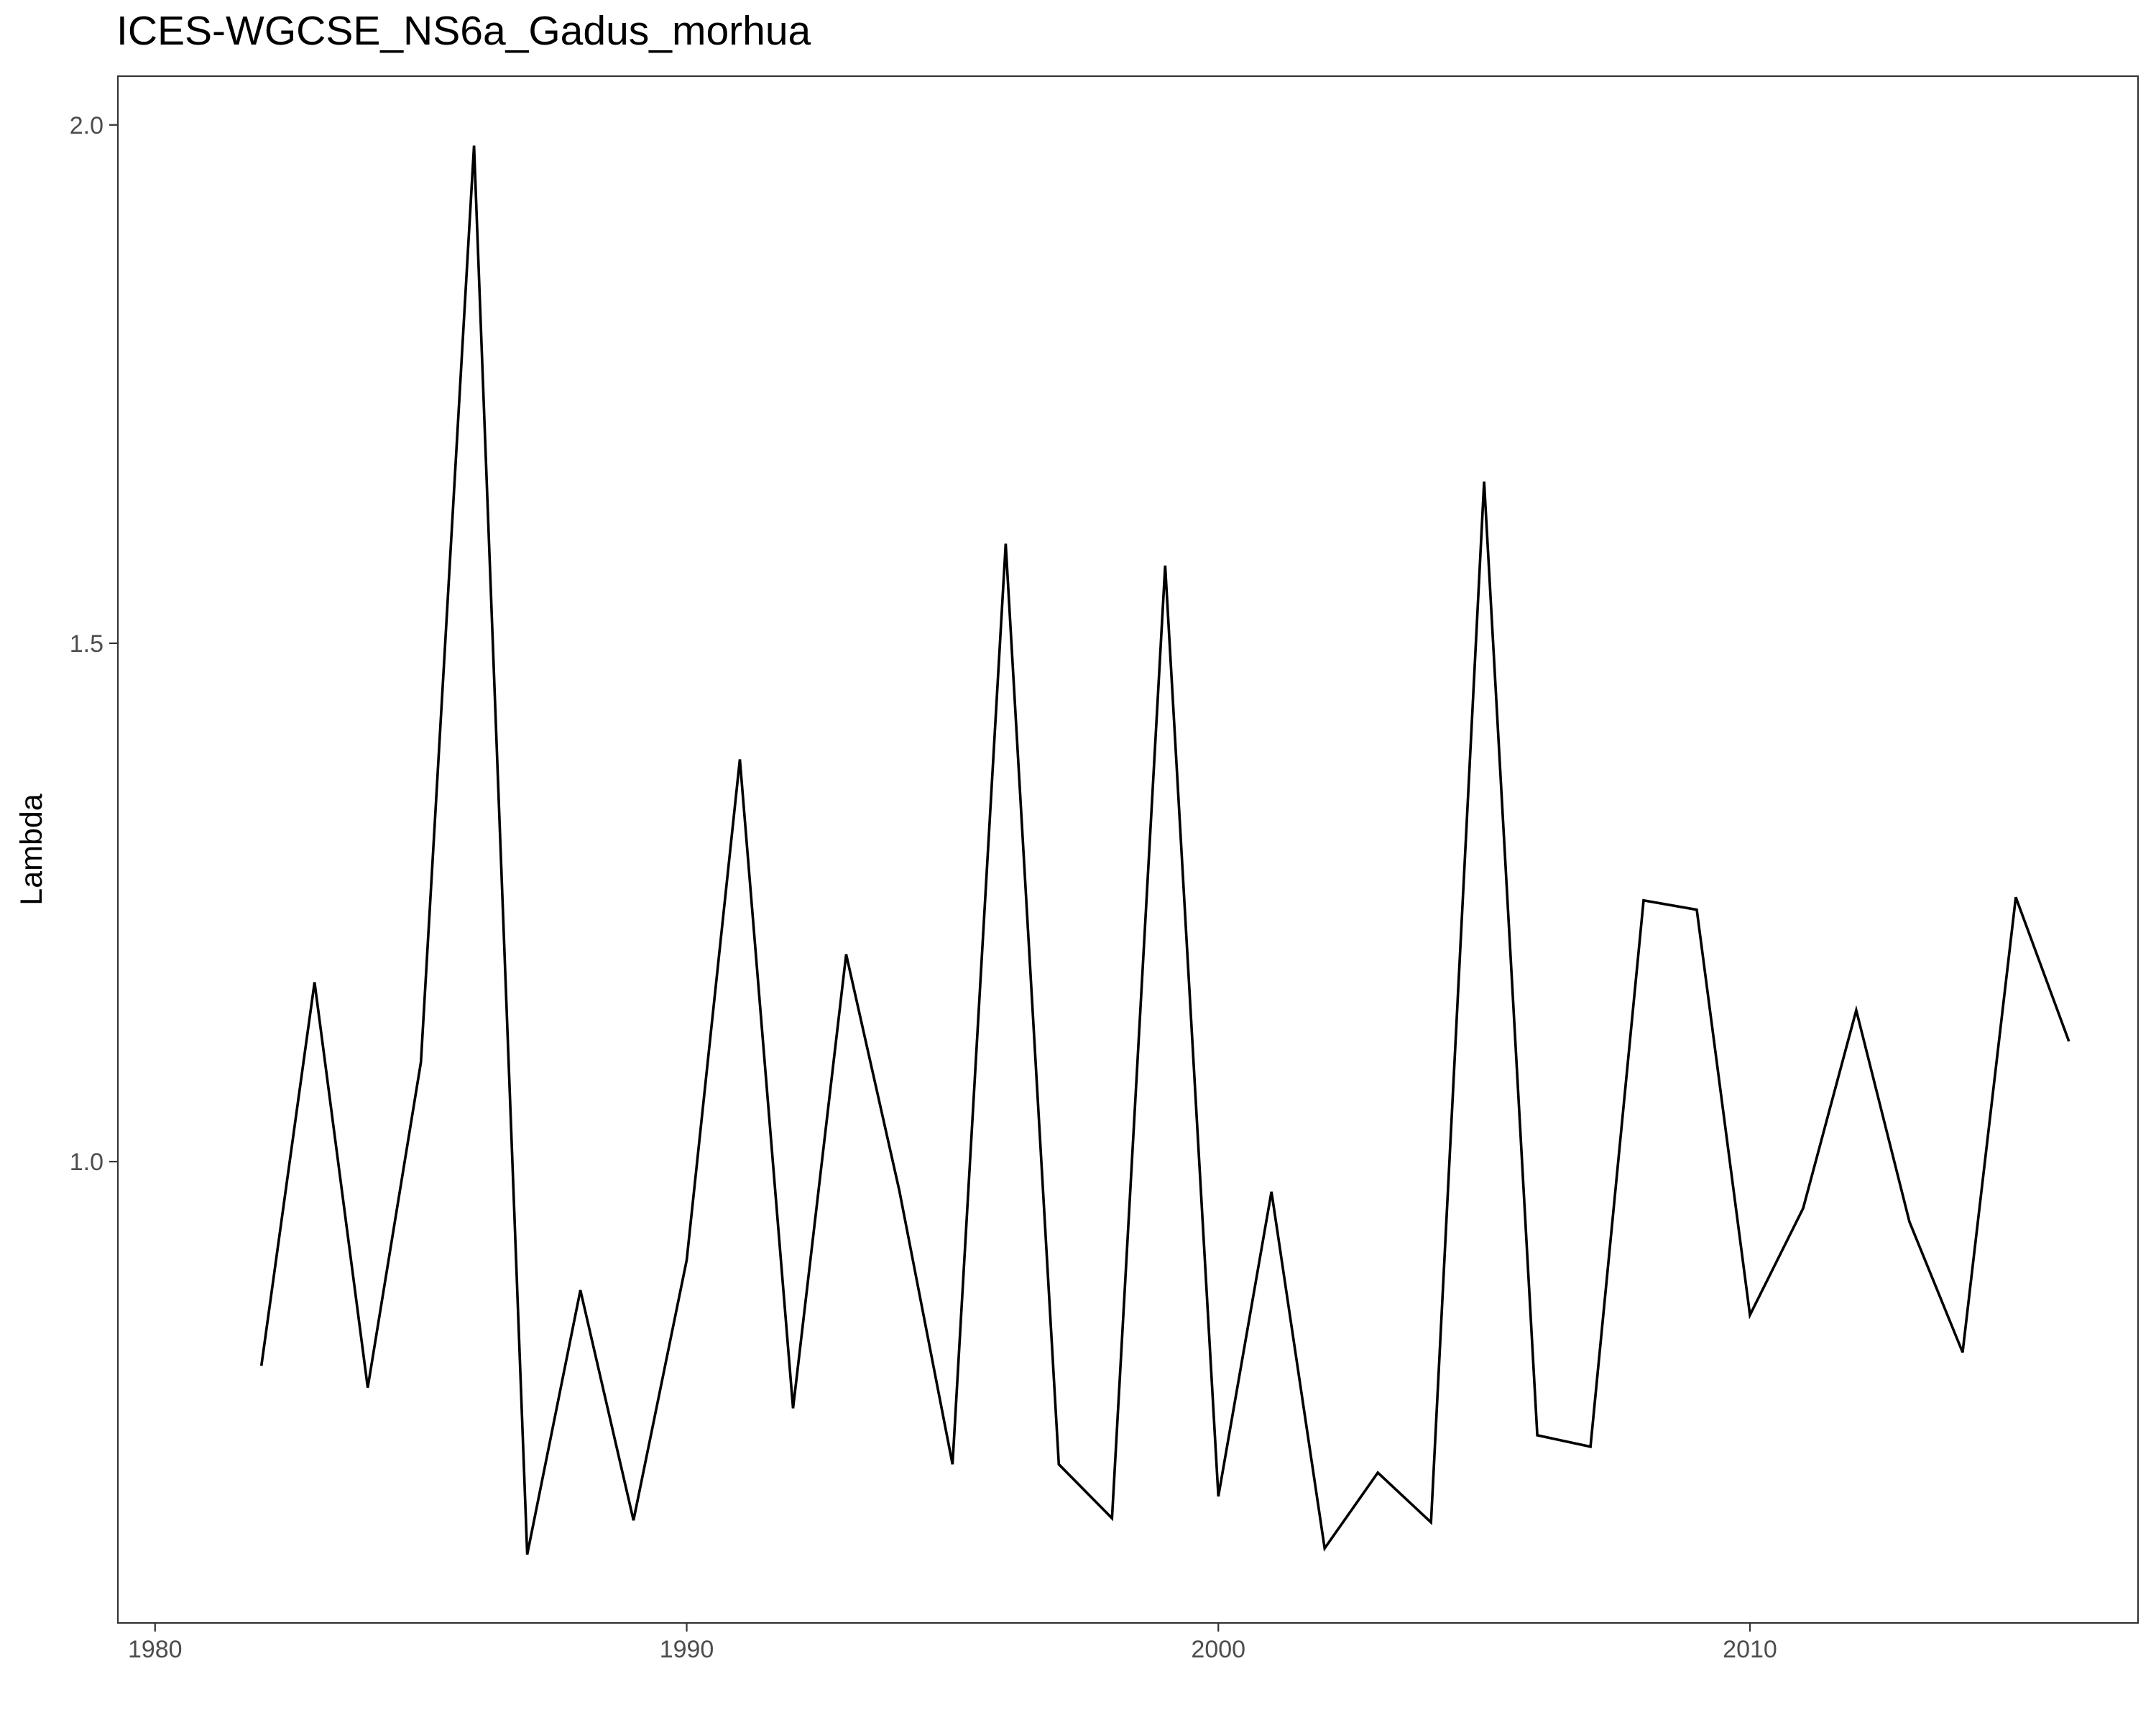  I want to click on y-tick-label: 2.0, so click(86, 125).